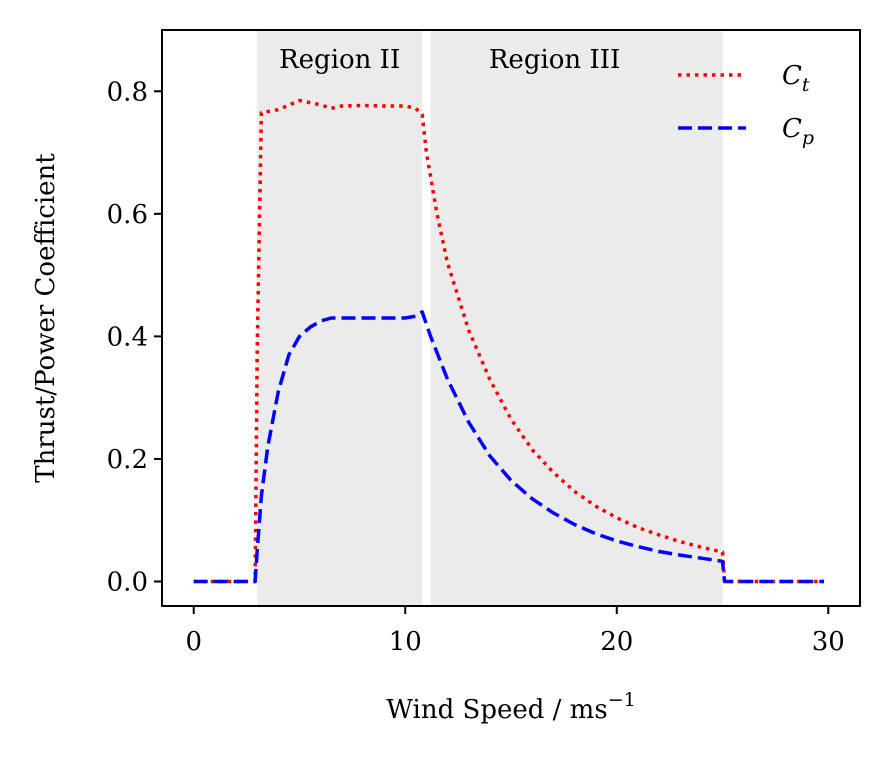 Image resolution: width=889 pixels, height=757 pixels. I want to click on x-tick-label-30: 30, so click(828, 642).